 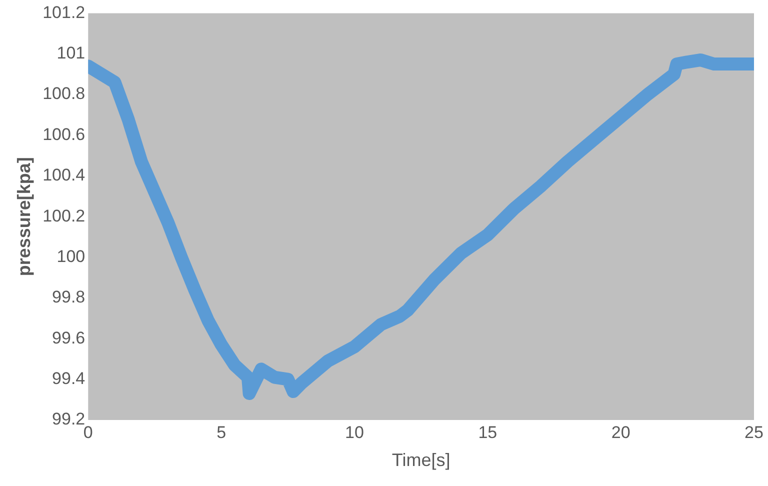 What do you see at coordinates (620, 432) in the screenshot?
I see `x-tick-label: 20` at bounding box center [620, 432].